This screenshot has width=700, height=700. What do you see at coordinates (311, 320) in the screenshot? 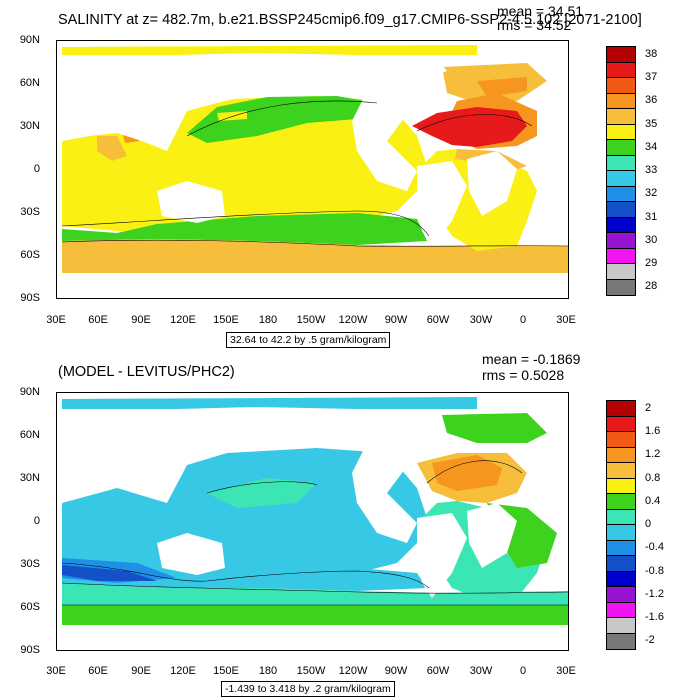
I see `panel1-lon-label: 150W` at bounding box center [311, 320].